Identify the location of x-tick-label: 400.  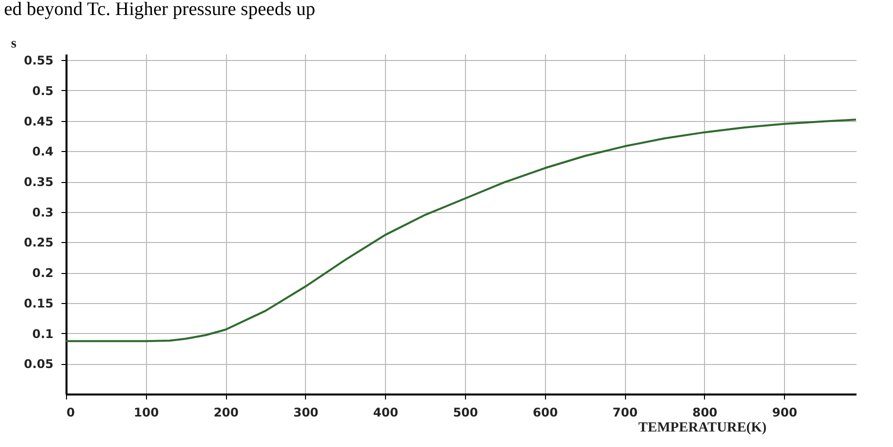
(385, 413).